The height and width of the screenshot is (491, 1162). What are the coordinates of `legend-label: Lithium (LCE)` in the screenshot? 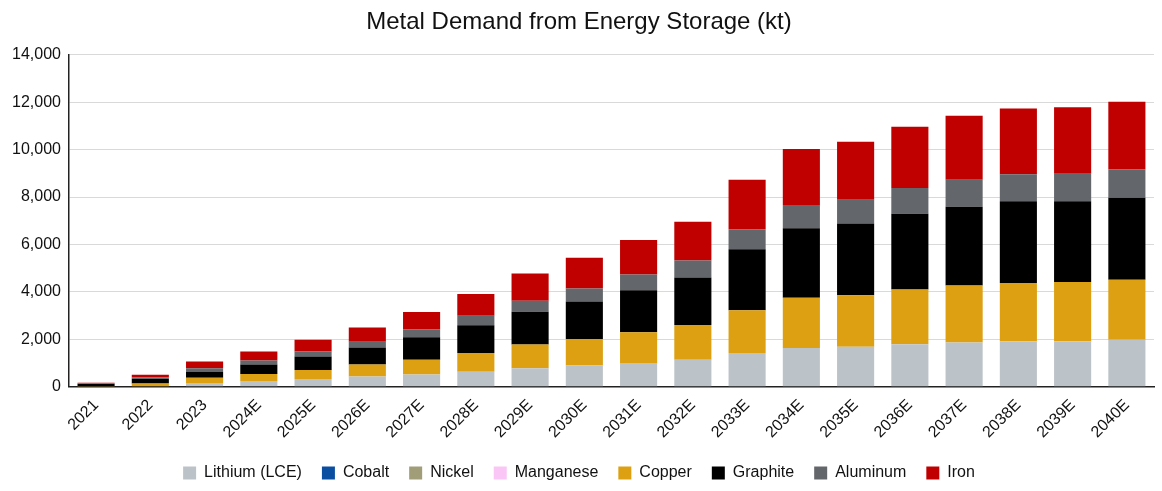 It's located at (253, 472).